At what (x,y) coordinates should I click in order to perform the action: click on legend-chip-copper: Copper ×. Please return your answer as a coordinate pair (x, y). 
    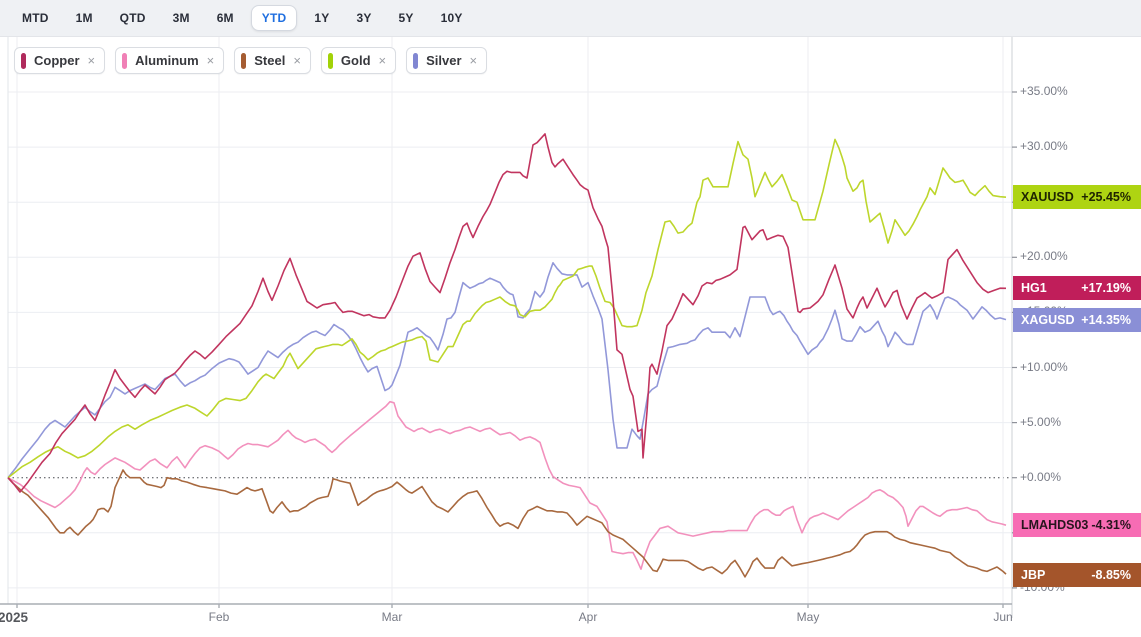
    Looking at the image, I should click on (60, 60).